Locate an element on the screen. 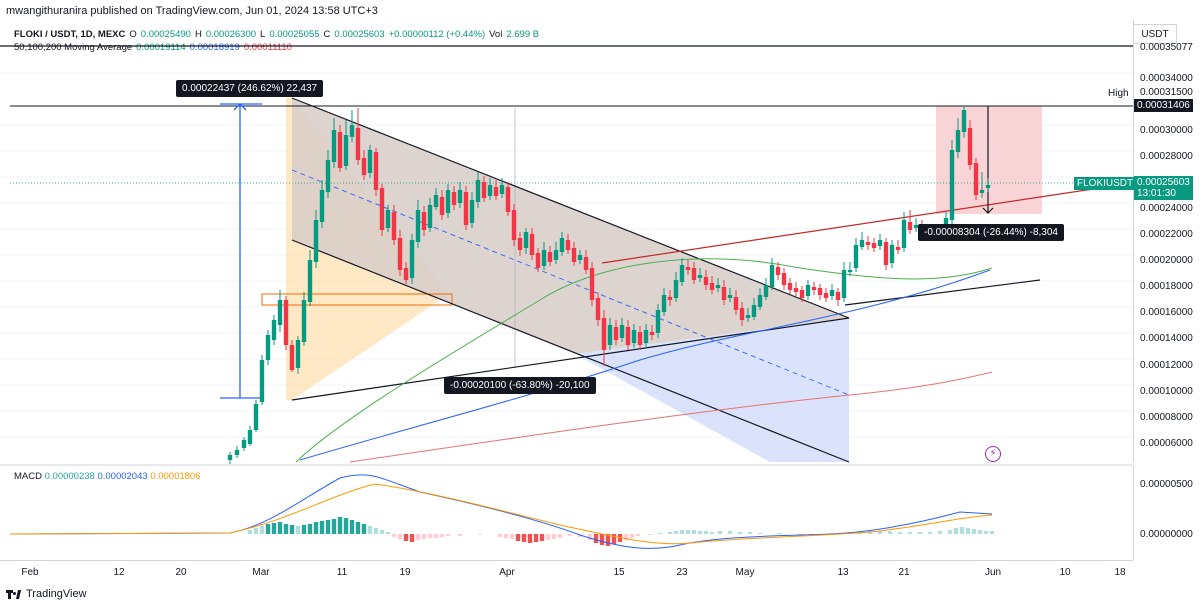 The height and width of the screenshot is (609, 1200). countdown-value: 13:01:30 is located at coordinates (1156, 193).